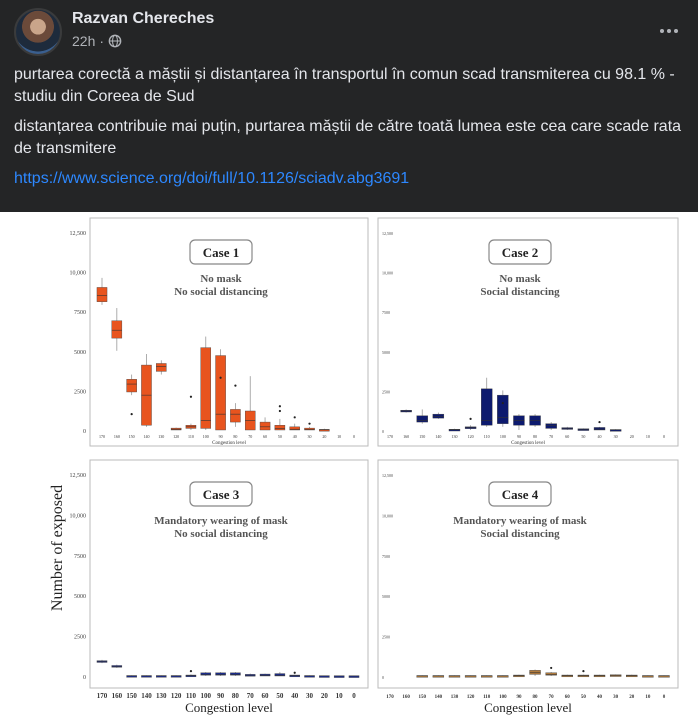 Image resolution: width=698 pixels, height=715 pixels. Describe the element at coordinates (84, 41) in the screenshot. I see `post-time: 22h` at that location.